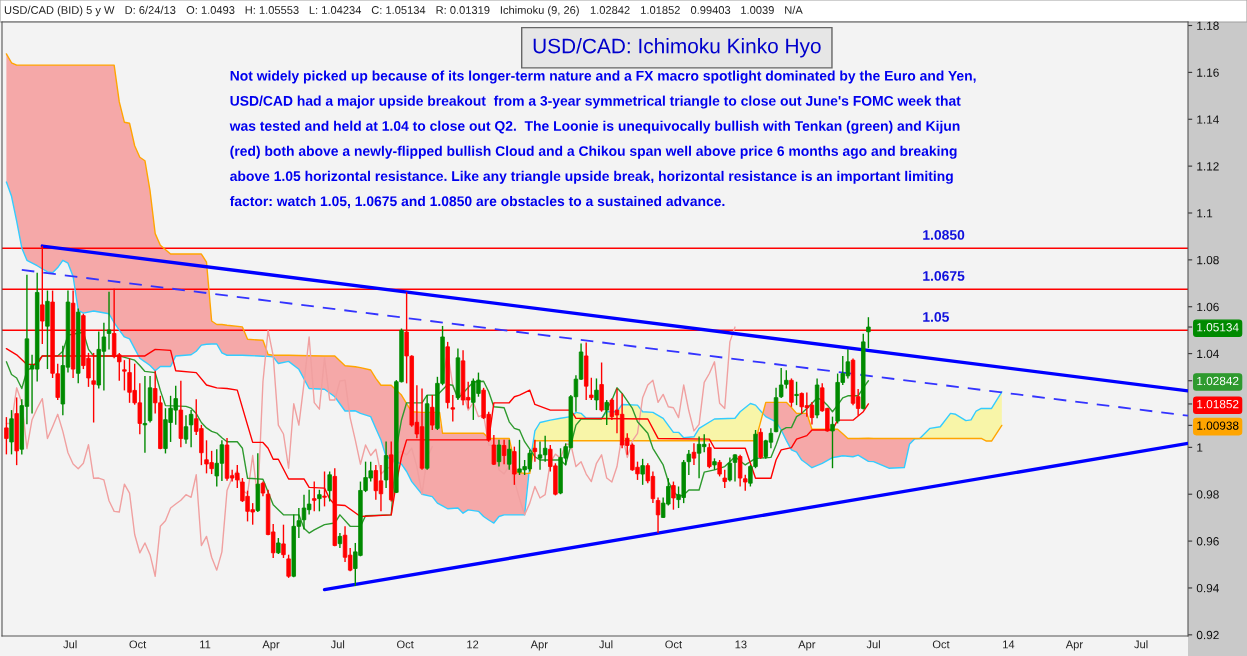 The height and width of the screenshot is (656, 1247). Describe the element at coordinates (944, 276) in the screenshot. I see `ref-line-label: 1.0675` at that location.